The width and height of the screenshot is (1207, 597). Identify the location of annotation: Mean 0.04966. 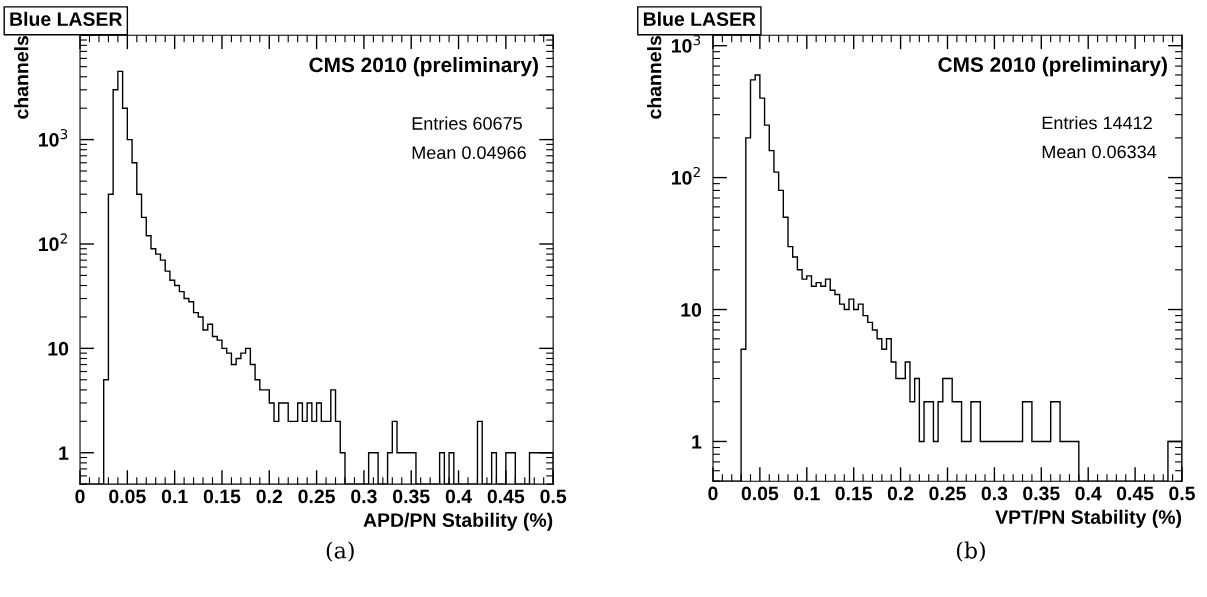
(469, 153).